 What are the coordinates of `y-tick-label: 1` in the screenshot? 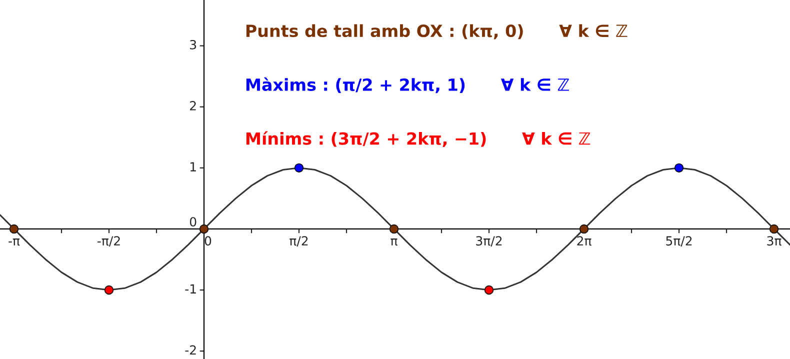 It's located at (193, 167).